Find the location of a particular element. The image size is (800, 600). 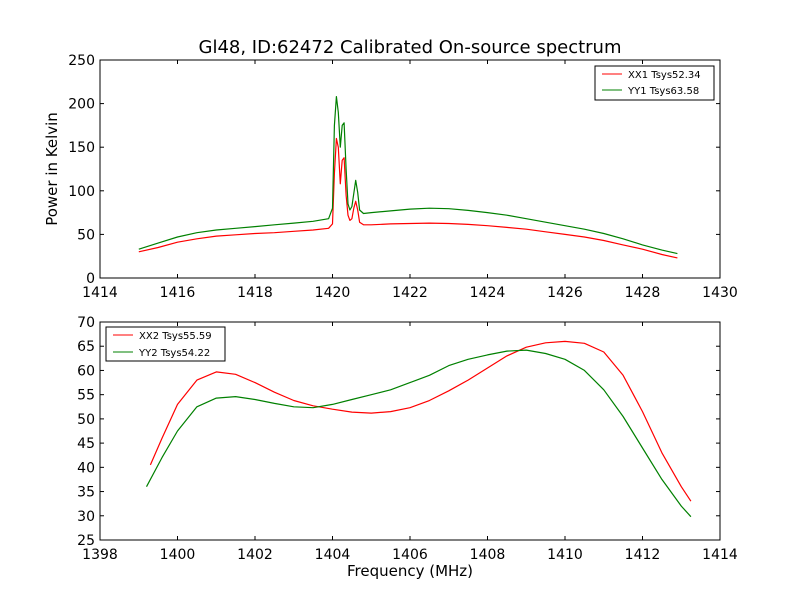

top-legend-label-yy1: YY1 Tsys63.58 is located at coordinates (663, 91).